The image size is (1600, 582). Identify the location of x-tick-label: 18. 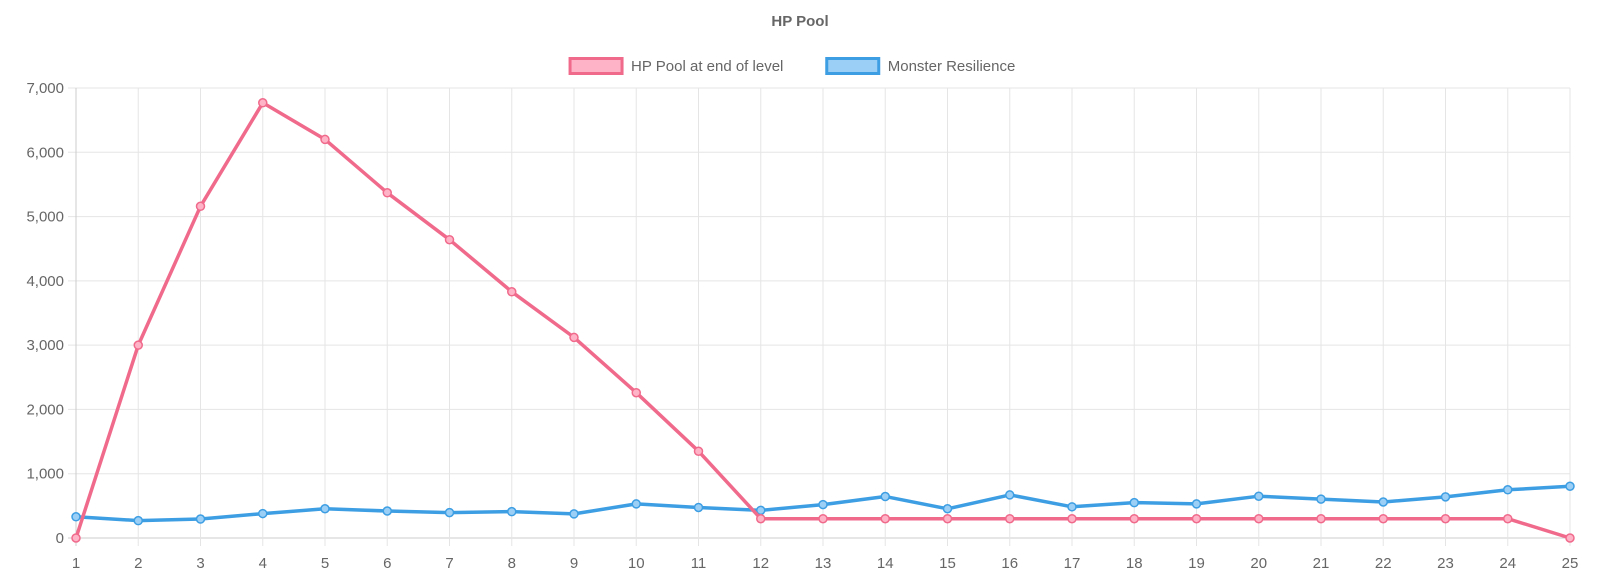
(1134, 563).